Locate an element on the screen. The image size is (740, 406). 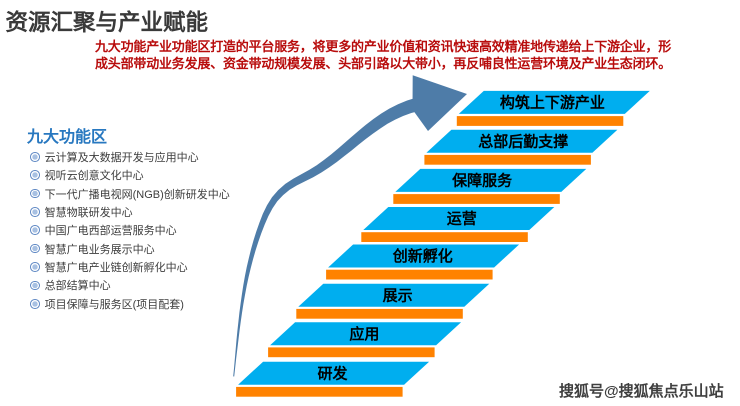
svg-text: 运营 is located at coordinates (462, 219).